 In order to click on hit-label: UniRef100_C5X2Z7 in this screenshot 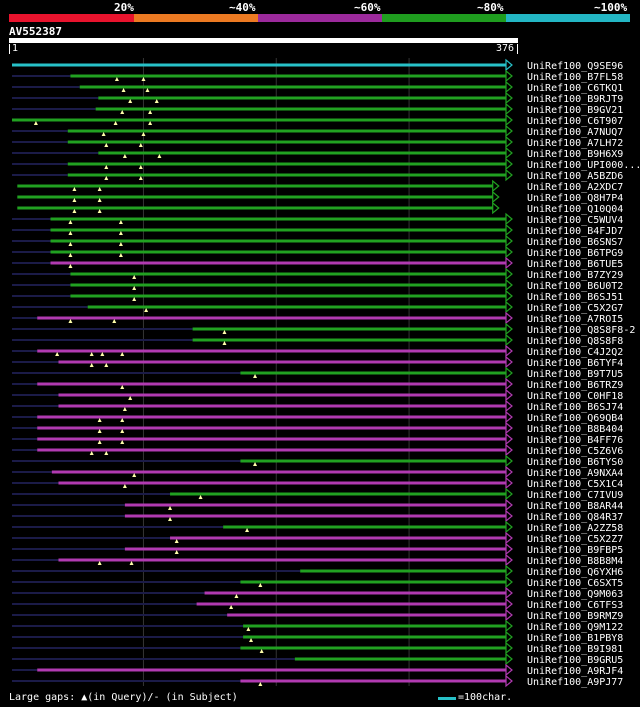, I will do `click(575, 539)`.